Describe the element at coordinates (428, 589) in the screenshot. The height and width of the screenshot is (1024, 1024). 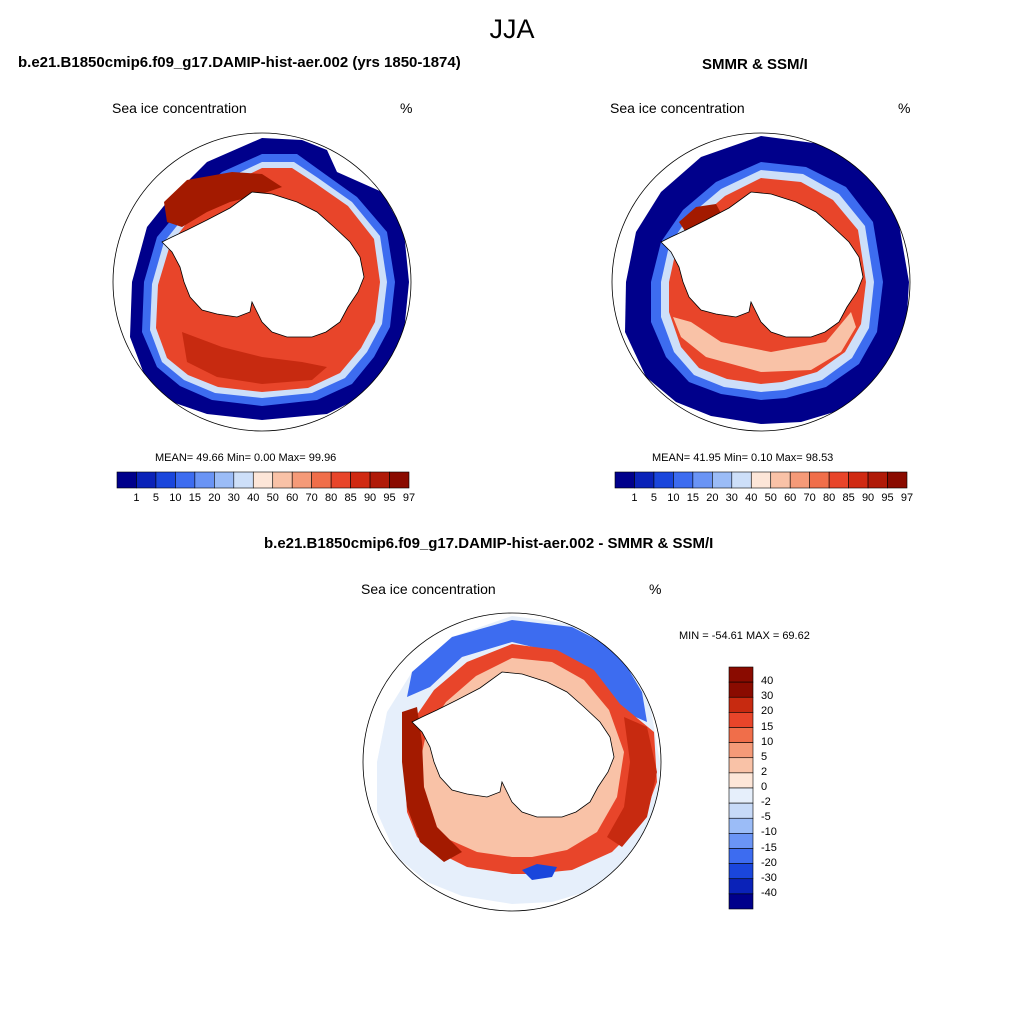
I see `diff-variable-label: Sea ice concentration` at that location.